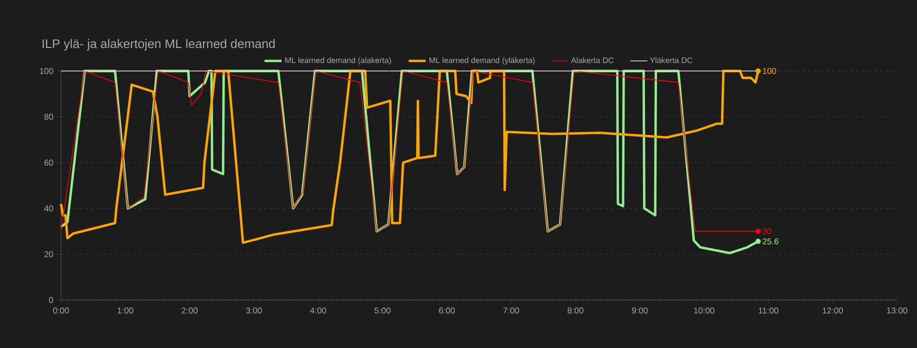  What do you see at coordinates (767, 231) in the screenshot?
I see `data-label: 30` at bounding box center [767, 231].